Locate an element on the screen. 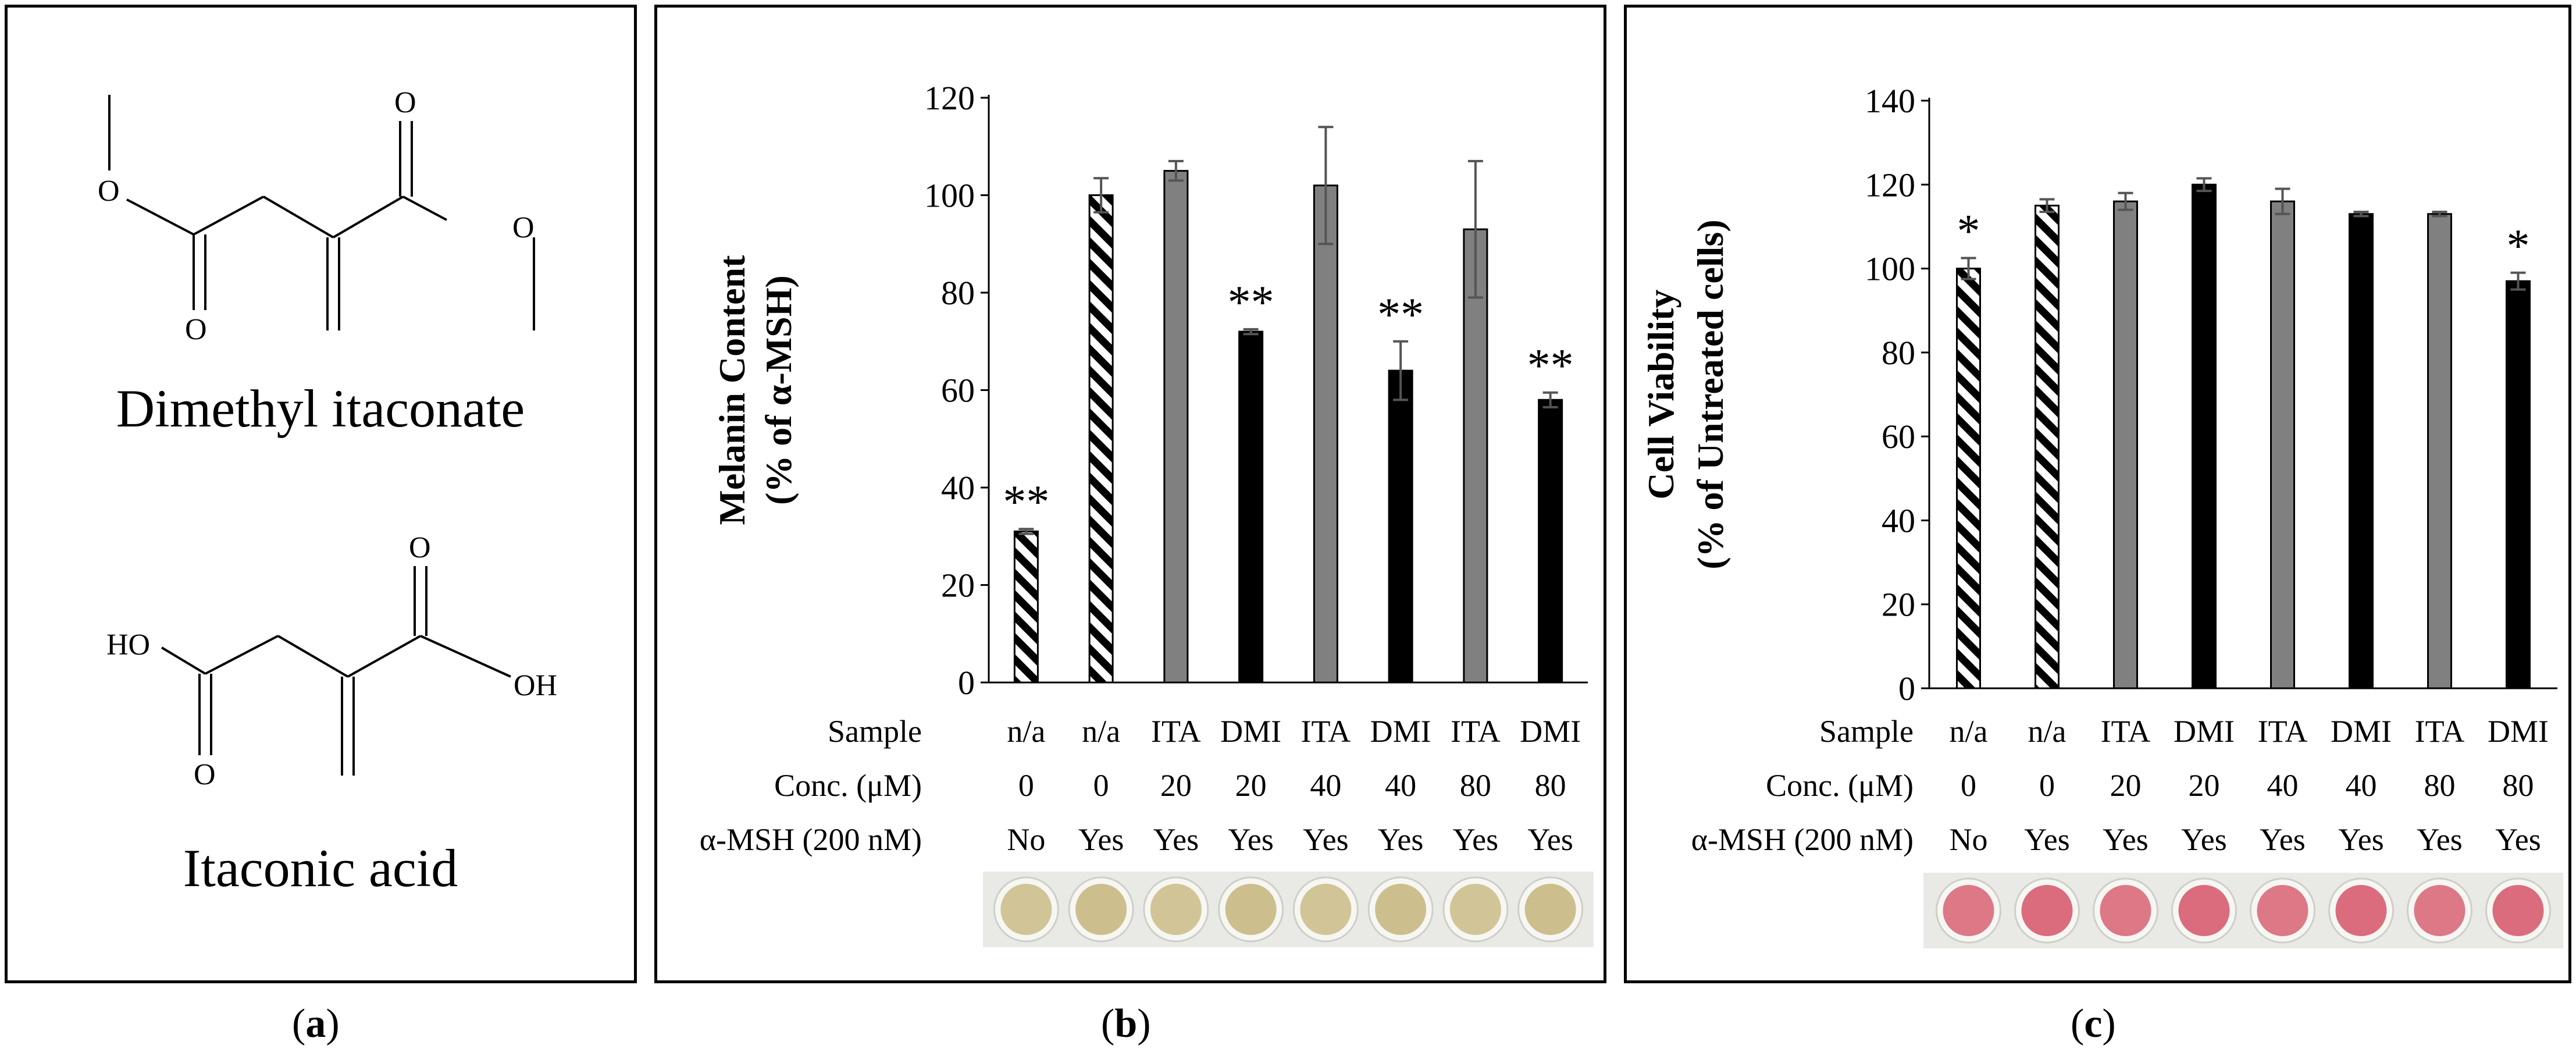 The image size is (2576, 1056). atom-o-1: O is located at coordinates (109, 191).